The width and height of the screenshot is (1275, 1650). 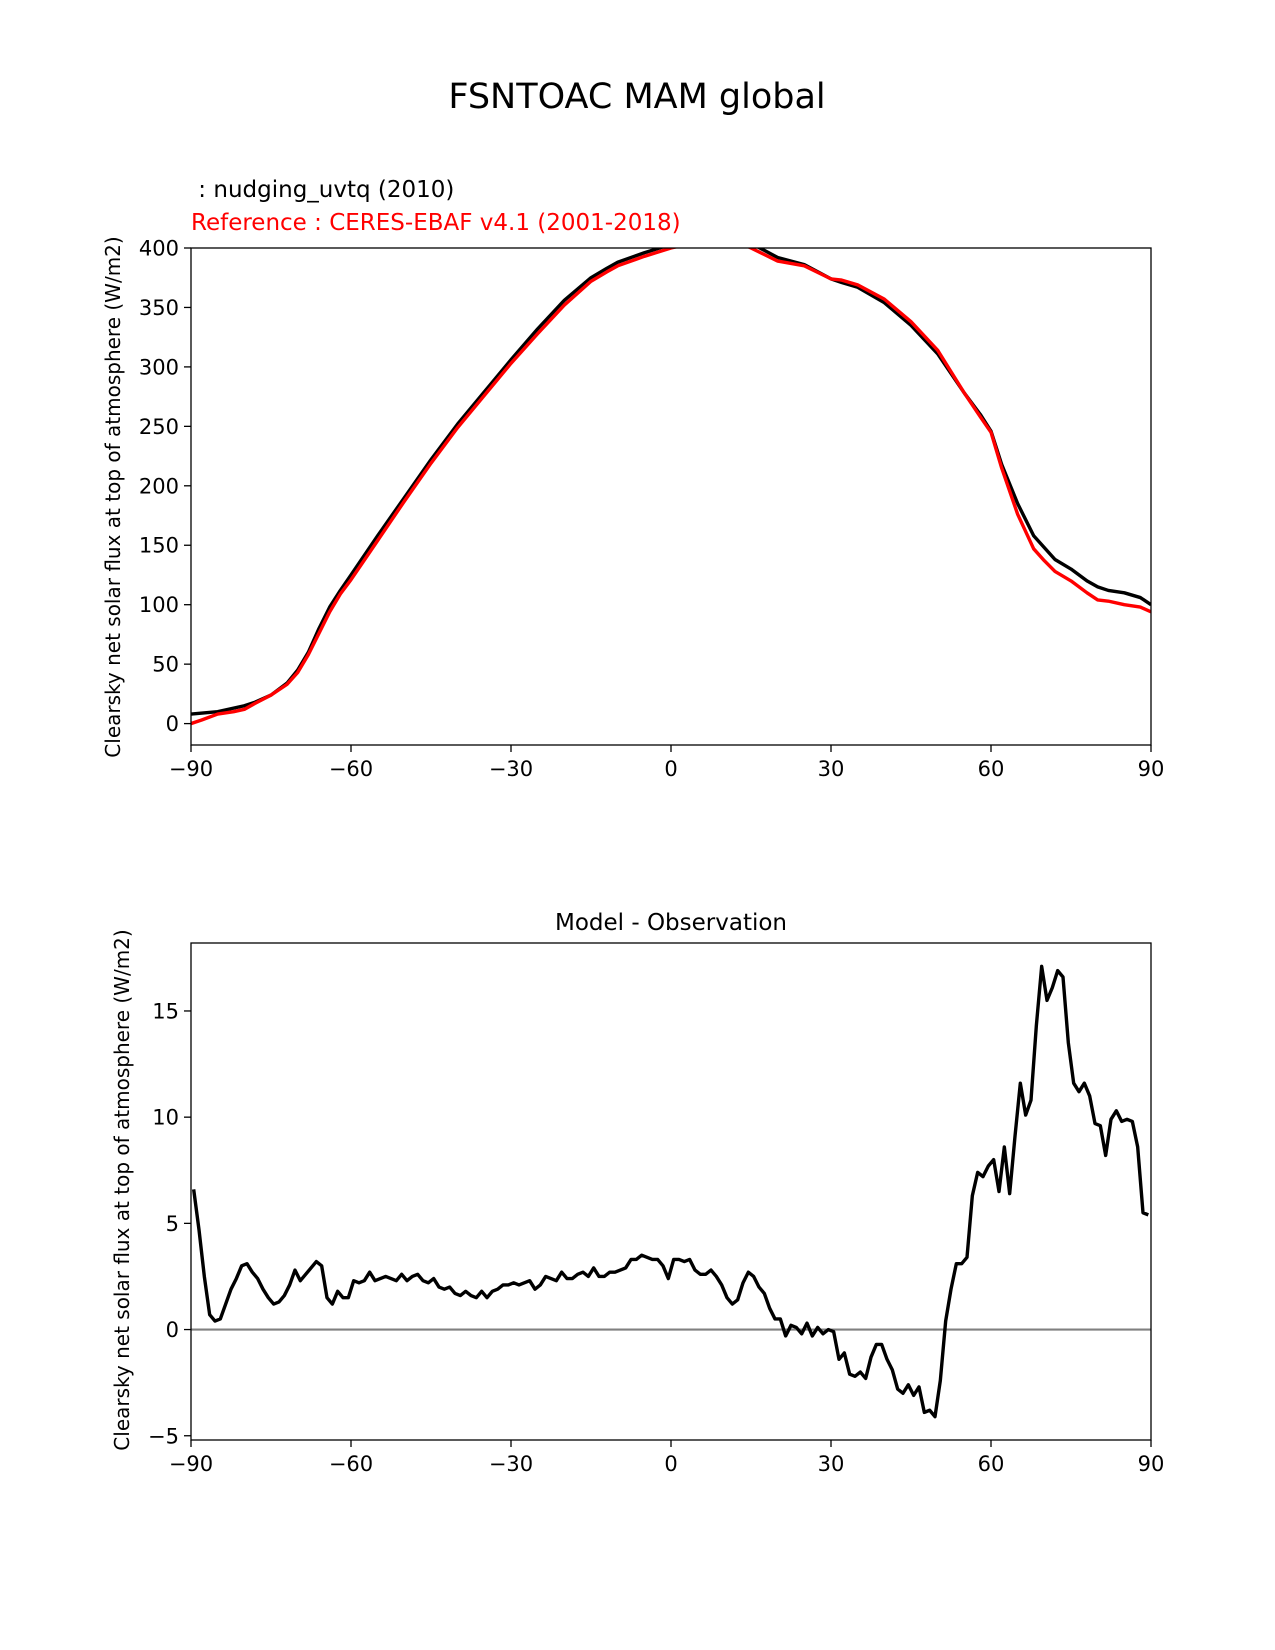 What do you see at coordinates (159, 546) in the screenshot?
I see `y-tick-label: 150` at bounding box center [159, 546].